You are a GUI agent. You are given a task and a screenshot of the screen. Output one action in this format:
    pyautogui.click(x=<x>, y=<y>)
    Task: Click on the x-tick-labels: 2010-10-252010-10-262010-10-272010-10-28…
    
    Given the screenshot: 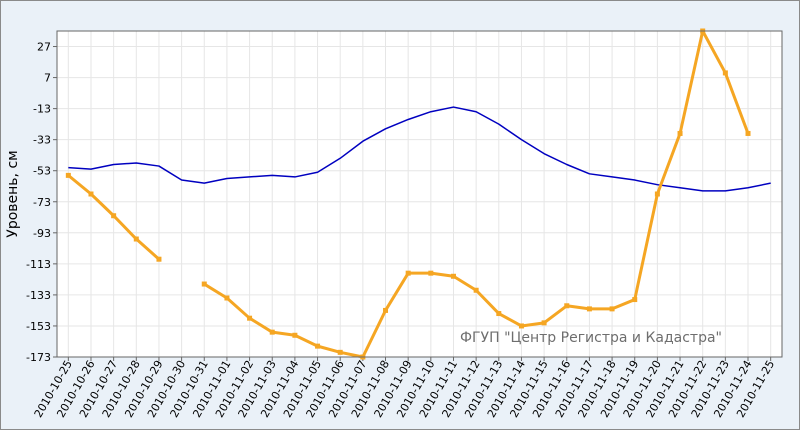 What is the action you would take?
    pyautogui.click(x=405, y=389)
    